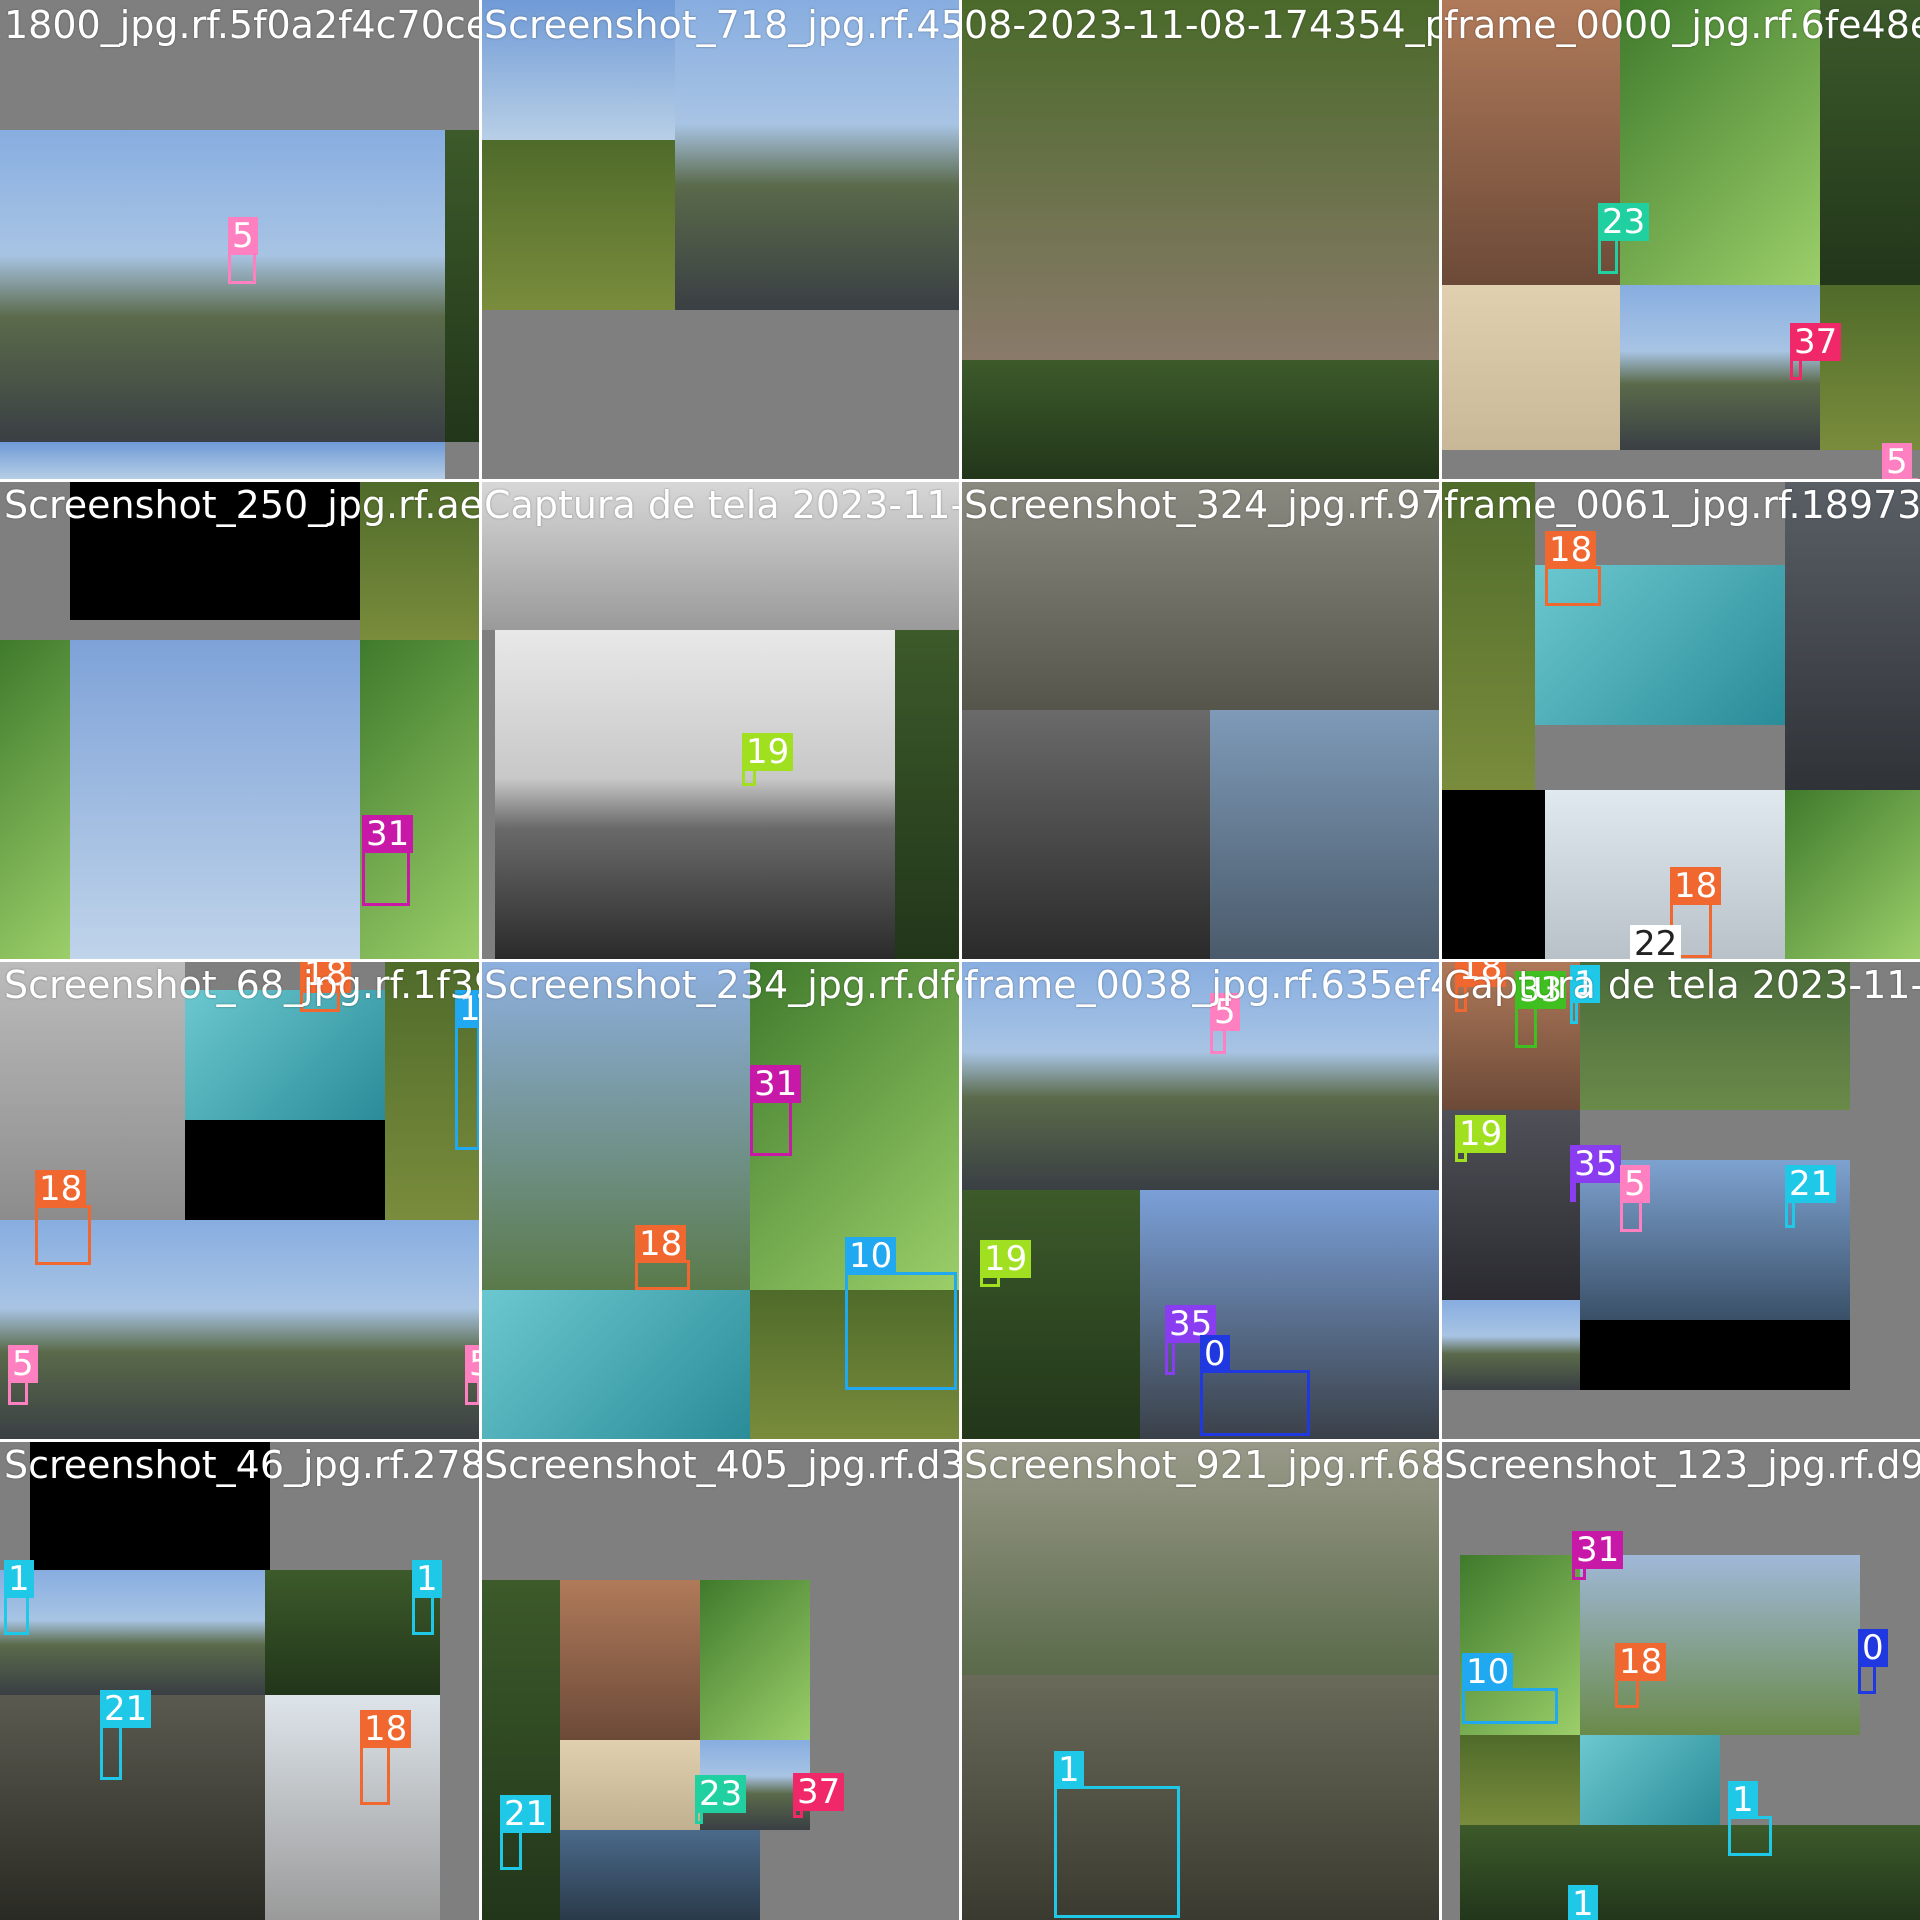 This screenshot has height=1920, width=1920. Describe the element at coordinates (722, 985) in the screenshot. I see `tile-caption: Screenshot_234_jpg.rf.dfea98` at that location.